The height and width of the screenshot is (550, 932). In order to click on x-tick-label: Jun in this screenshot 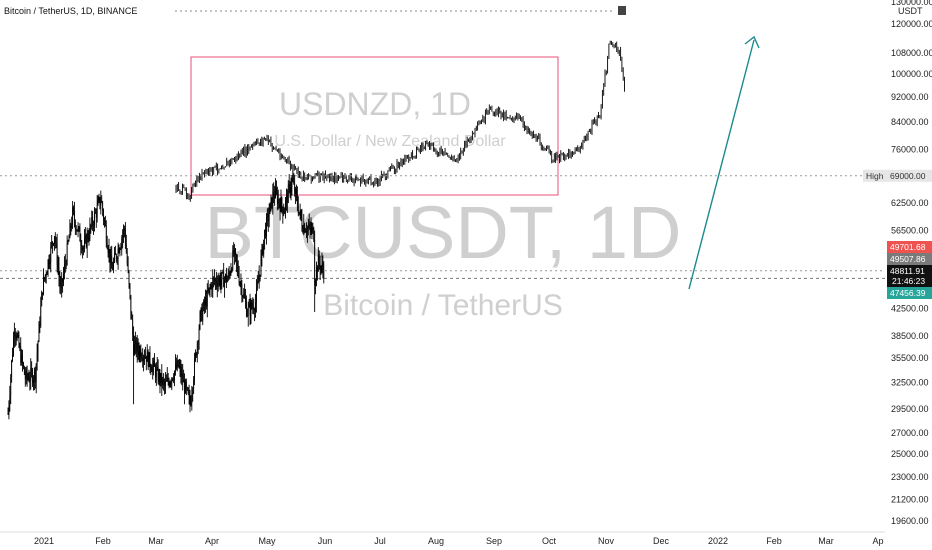, I will do `click(325, 541)`.